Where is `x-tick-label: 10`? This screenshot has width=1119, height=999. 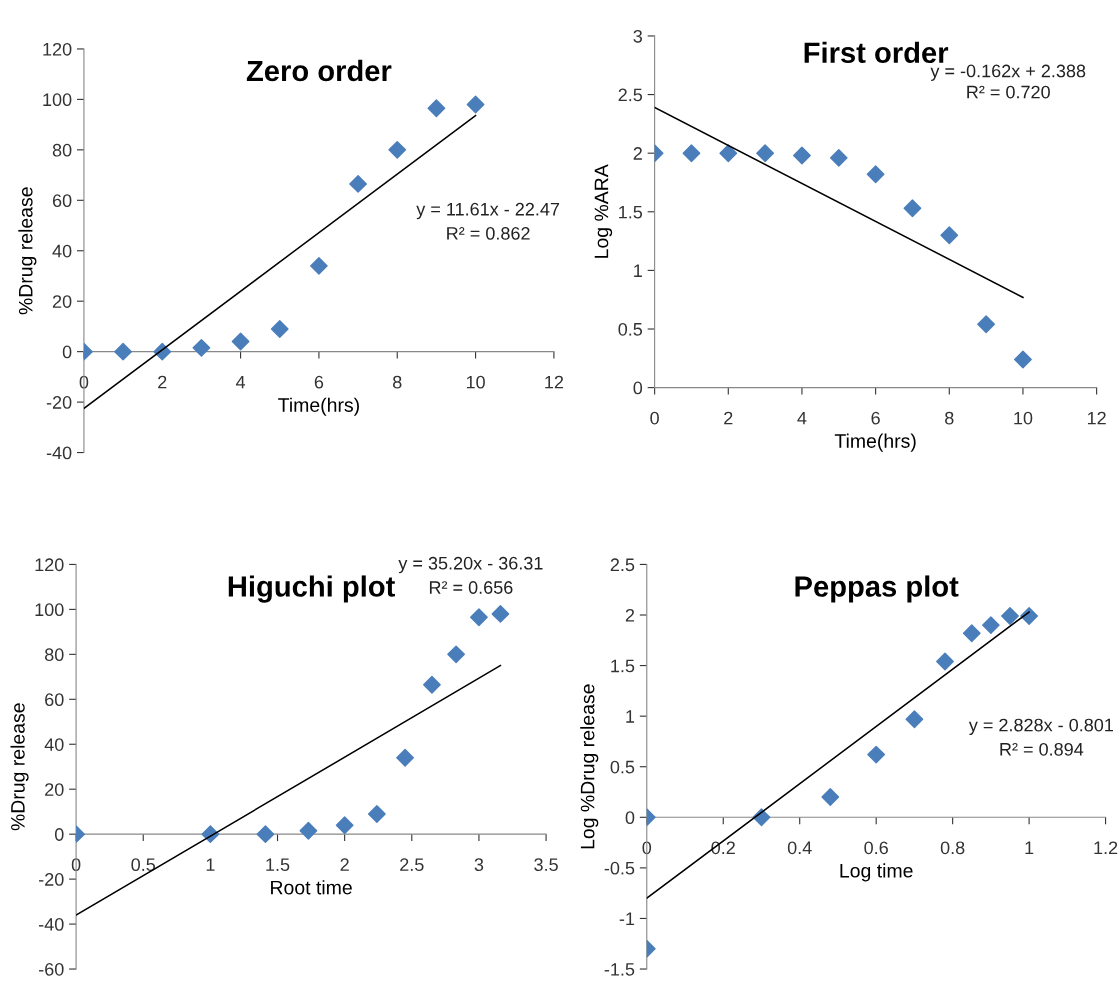
x-tick-label: 10 is located at coordinates (475, 382).